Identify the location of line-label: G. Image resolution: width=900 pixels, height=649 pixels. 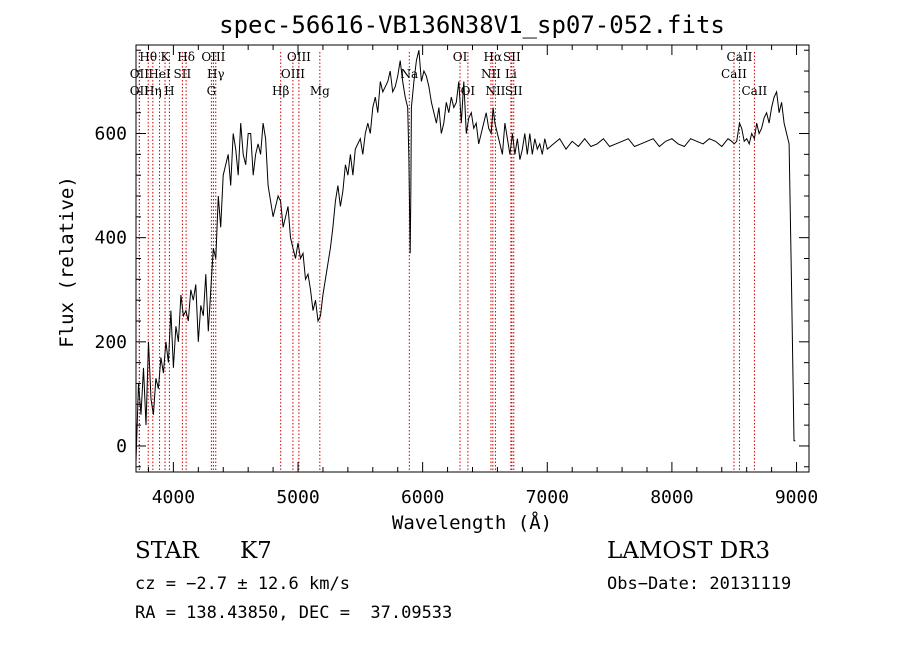
(212, 91).